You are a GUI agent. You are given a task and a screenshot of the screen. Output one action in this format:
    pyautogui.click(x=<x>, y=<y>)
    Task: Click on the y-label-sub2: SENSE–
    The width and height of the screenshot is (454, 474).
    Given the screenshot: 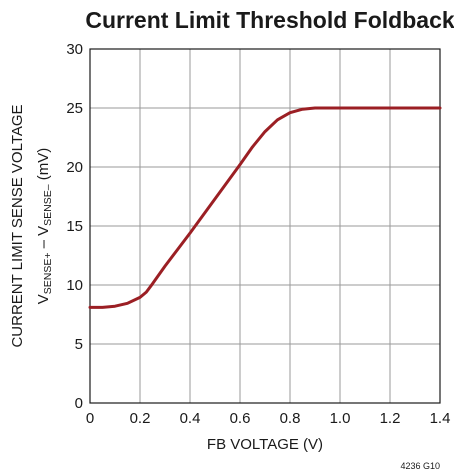 What is the action you would take?
    pyautogui.click(x=48, y=205)
    